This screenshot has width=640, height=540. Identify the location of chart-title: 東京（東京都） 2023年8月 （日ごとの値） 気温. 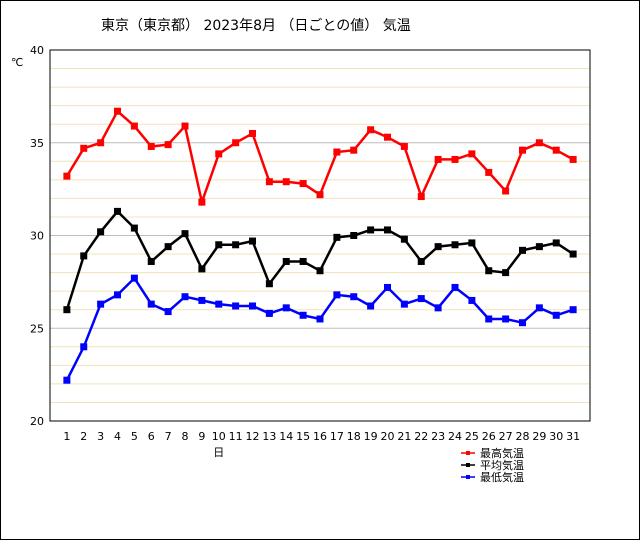
(256, 26).